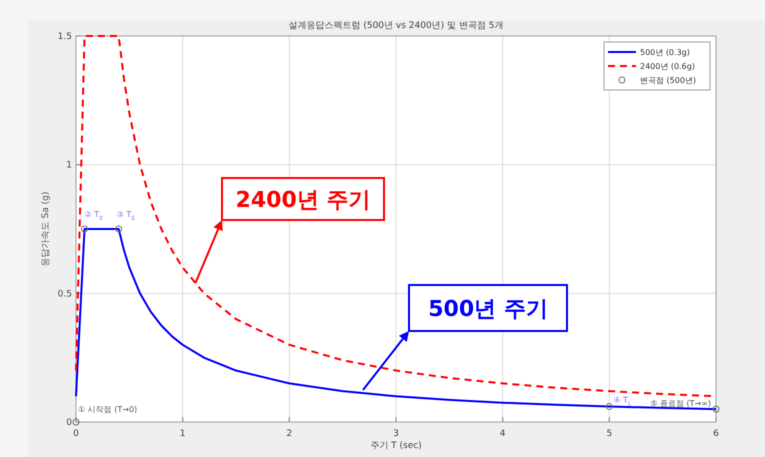 The image size is (765, 457). I want to click on annotation: ⑤ 종료점 (T→∞), so click(680, 403).